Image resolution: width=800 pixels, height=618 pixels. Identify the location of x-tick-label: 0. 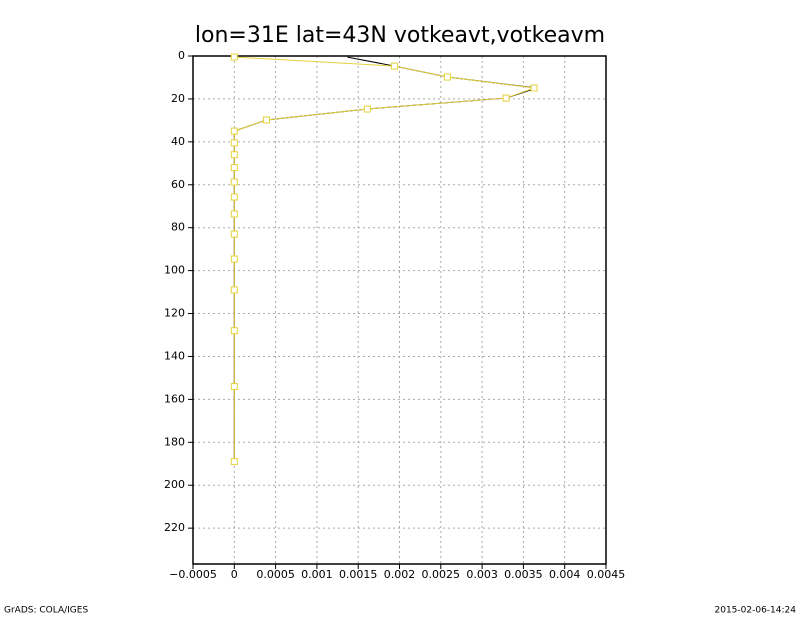
(234, 574).